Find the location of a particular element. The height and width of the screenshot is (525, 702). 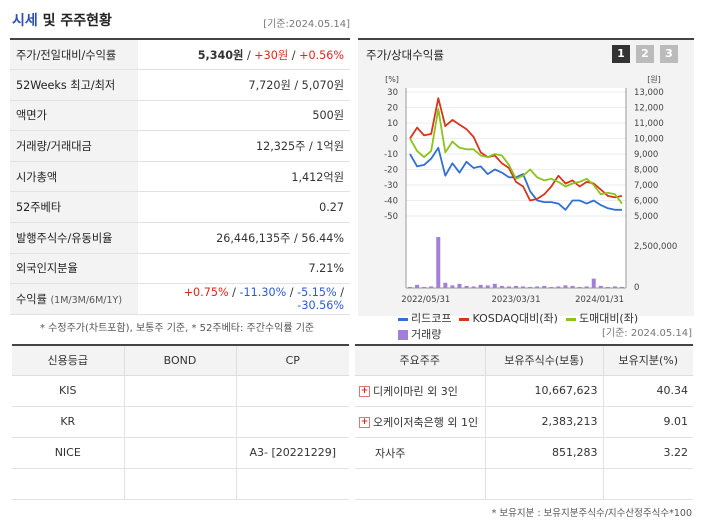

table-row: NICE A3- [20221229] is located at coordinates (180, 453).